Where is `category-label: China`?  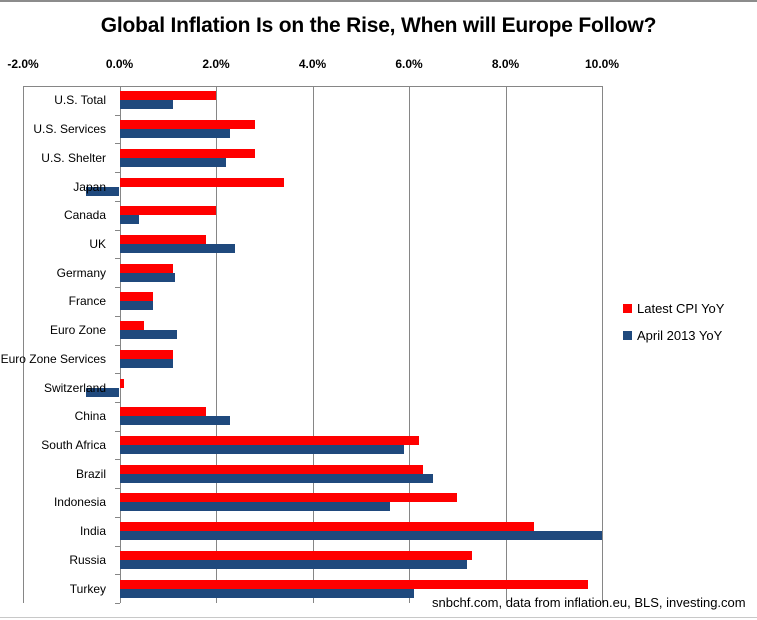 category-label: China is located at coordinates (90, 416).